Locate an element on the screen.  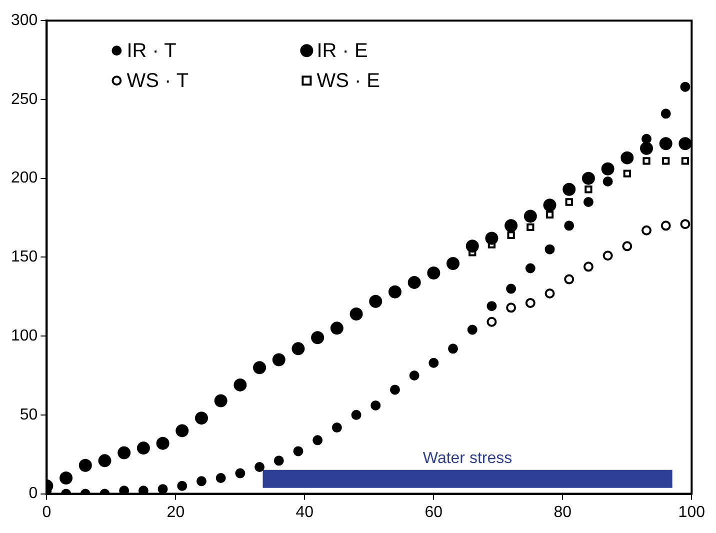
legend-label: IR · T is located at coordinates (151, 51).